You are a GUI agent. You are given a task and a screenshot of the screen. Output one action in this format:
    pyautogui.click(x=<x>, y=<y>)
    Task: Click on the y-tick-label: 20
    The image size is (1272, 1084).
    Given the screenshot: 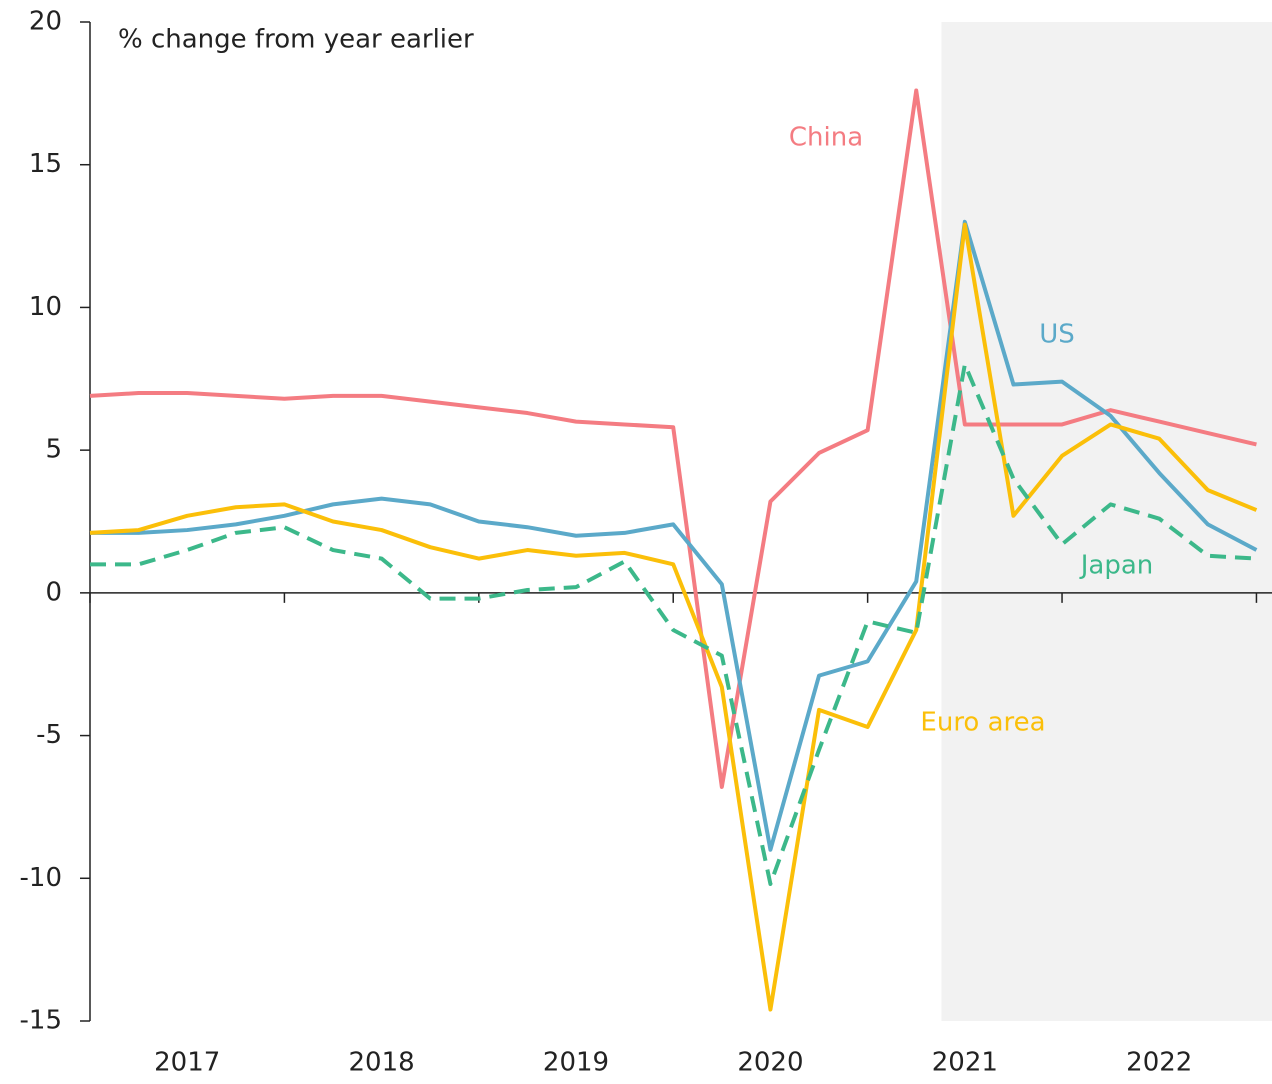 What is the action you would take?
    pyautogui.click(x=45, y=22)
    